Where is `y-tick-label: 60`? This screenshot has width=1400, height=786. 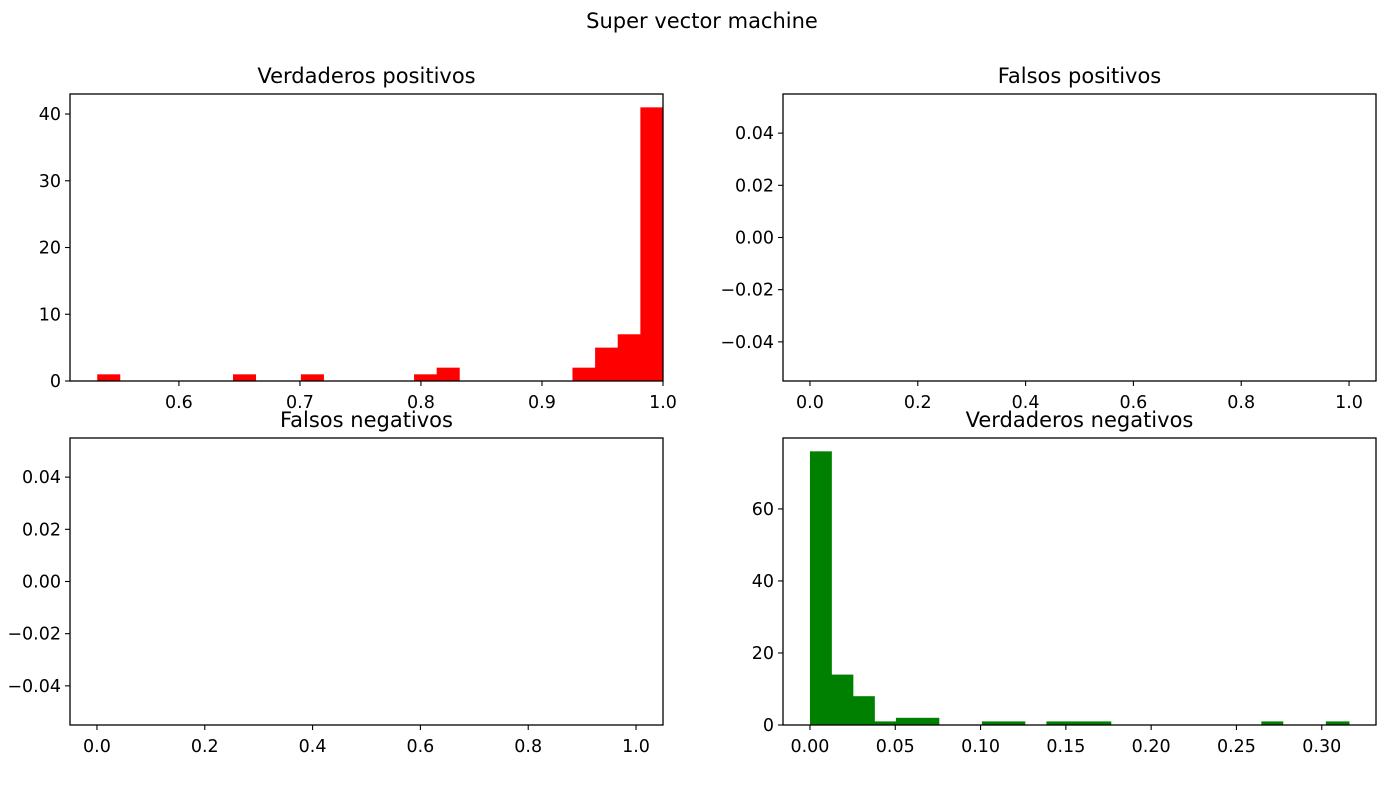
y-tick-label: 60 is located at coordinates (763, 510).